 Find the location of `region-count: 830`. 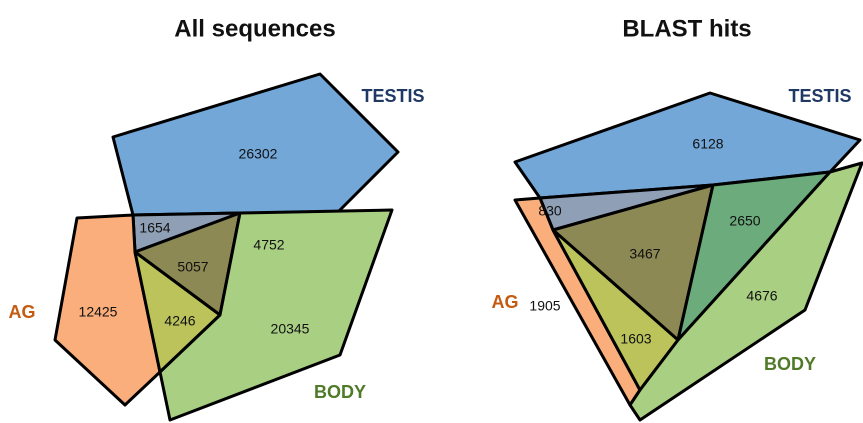

region-count: 830 is located at coordinates (550, 211).